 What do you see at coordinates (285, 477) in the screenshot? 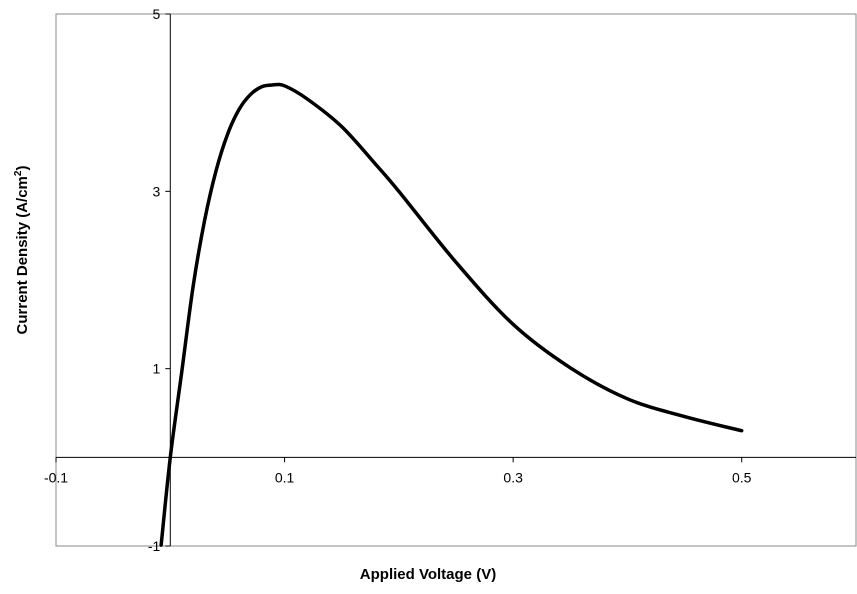
I see `x-tick-label: 0.1` at bounding box center [285, 477].